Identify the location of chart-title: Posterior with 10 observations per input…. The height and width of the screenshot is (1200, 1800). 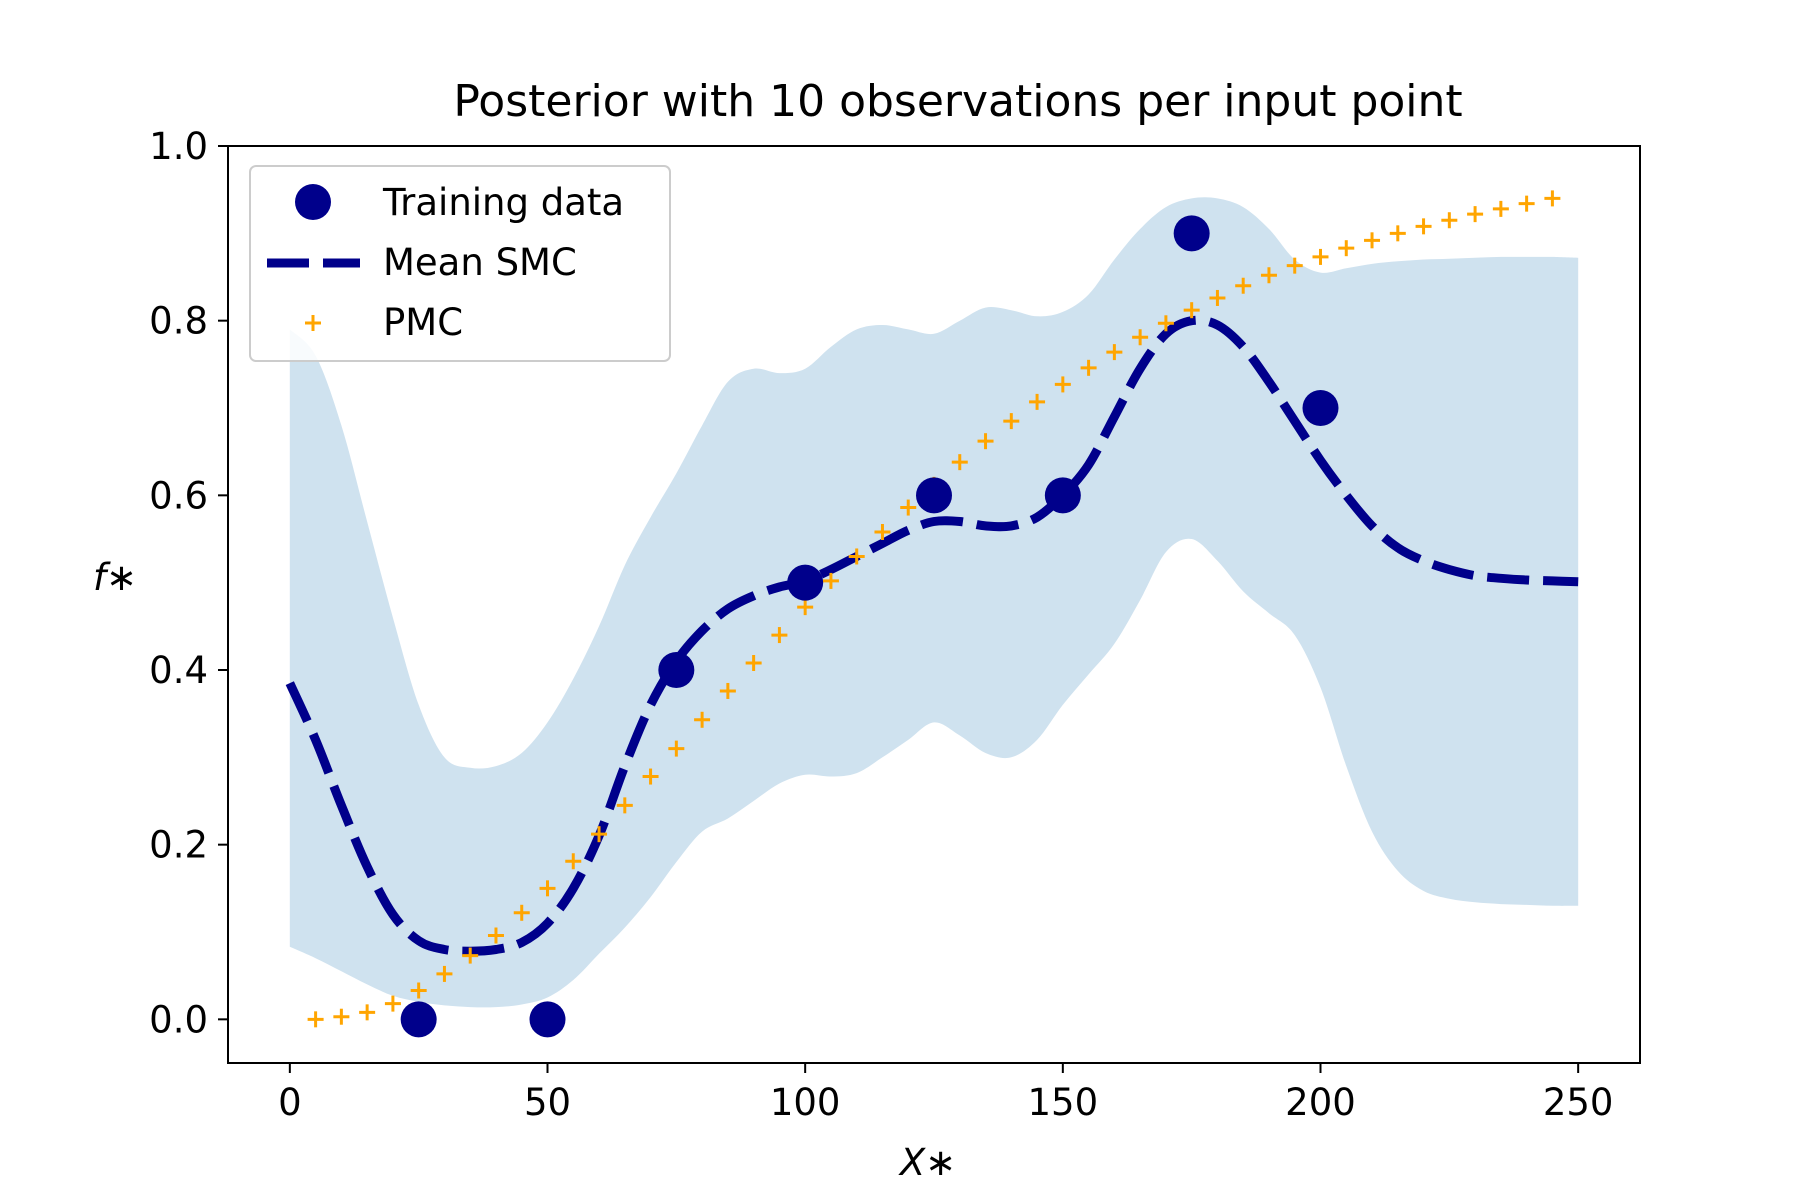
(957, 101).